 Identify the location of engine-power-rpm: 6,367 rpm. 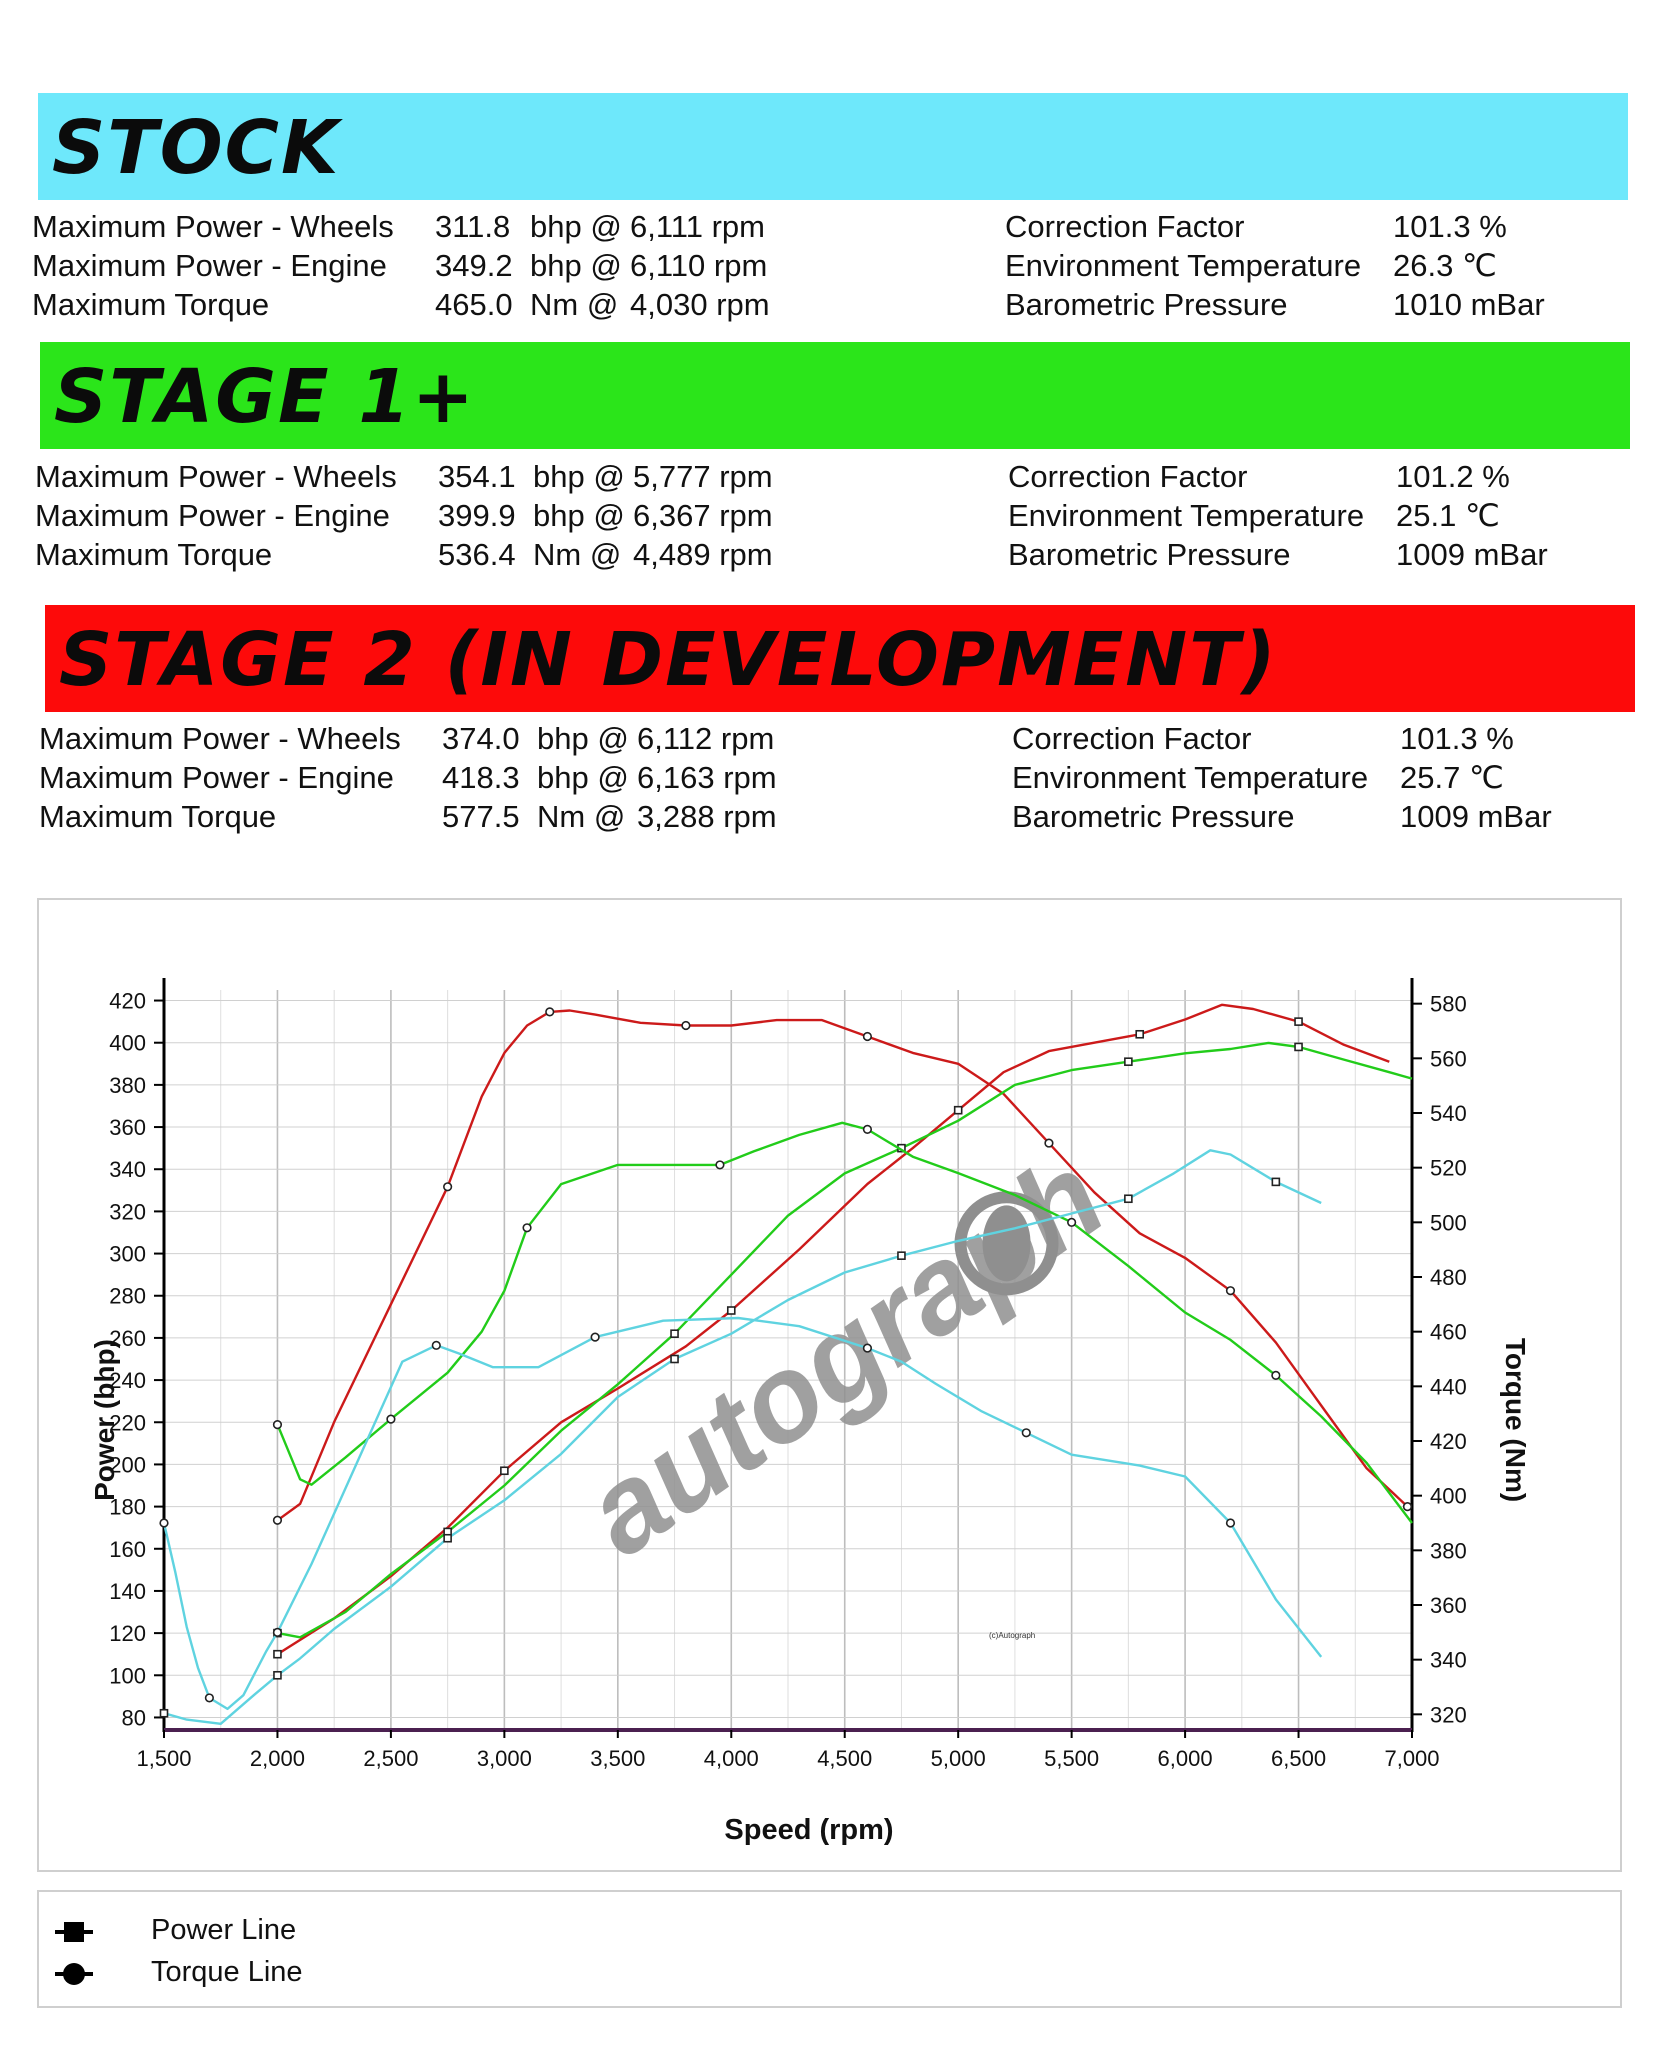
(703, 515).